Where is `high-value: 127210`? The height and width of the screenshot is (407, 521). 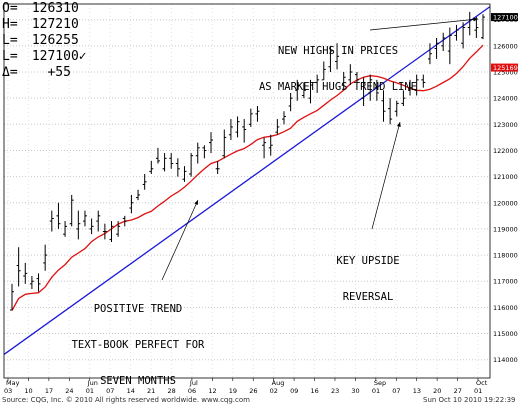
high-value: 127210 is located at coordinates (55, 24).